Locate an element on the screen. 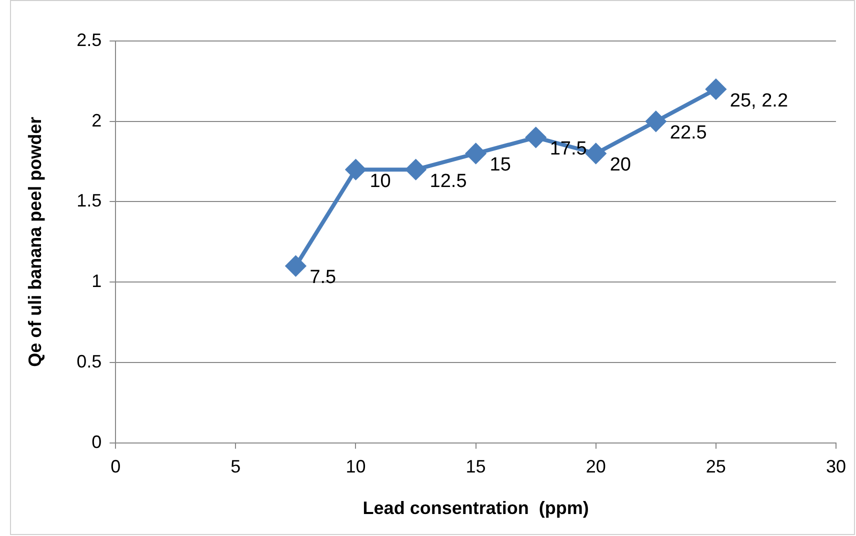  annotation: 20 is located at coordinates (621, 165).